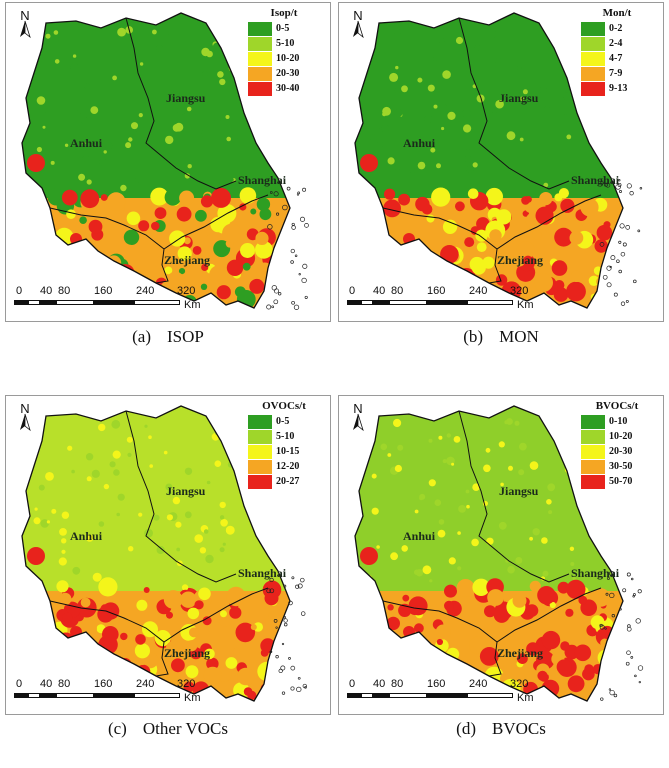 The image size is (669, 768). Describe the element at coordinates (617, 481) in the screenshot. I see `legend-entry: 50-70` at that location.